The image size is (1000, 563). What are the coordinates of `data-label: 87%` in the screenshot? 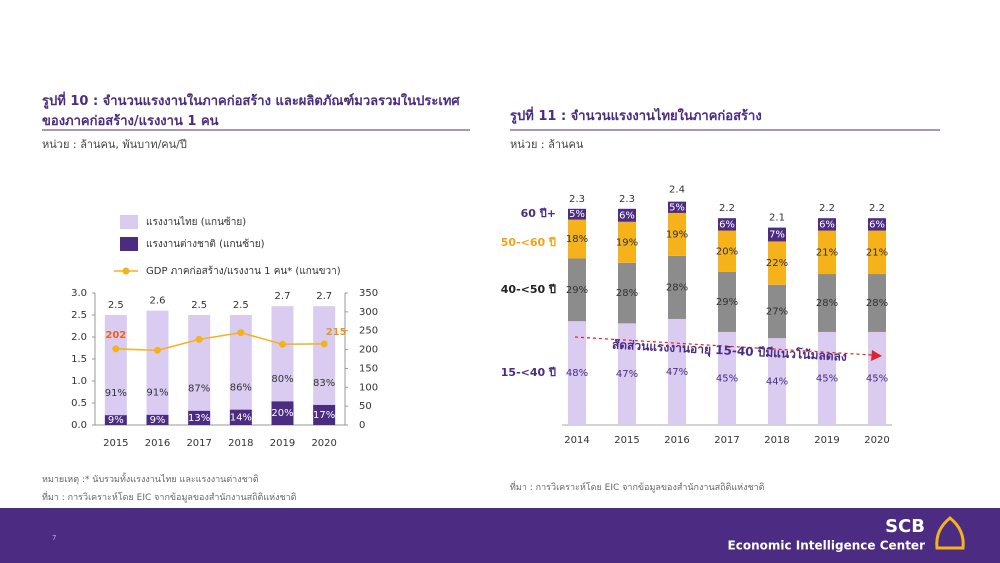 It's located at (199, 389).